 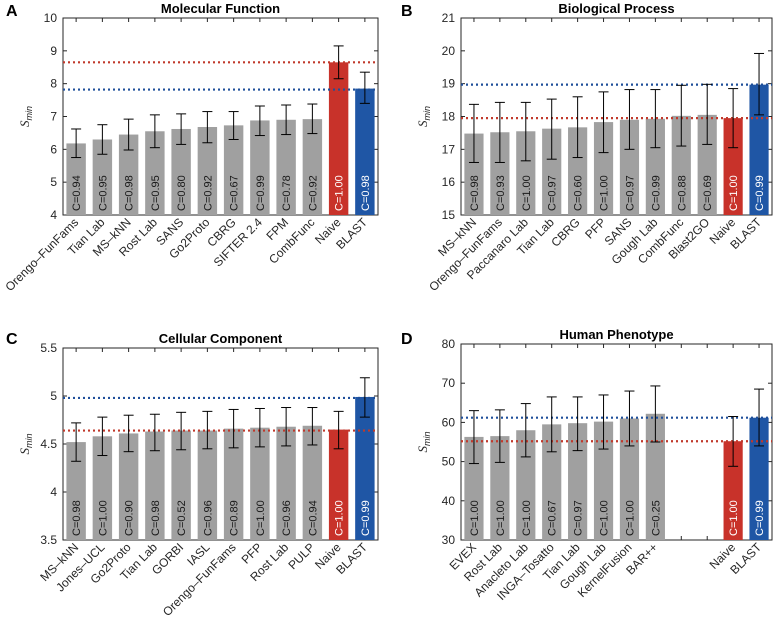 I want to click on chart-title: Cellular Component, so click(x=221, y=338).